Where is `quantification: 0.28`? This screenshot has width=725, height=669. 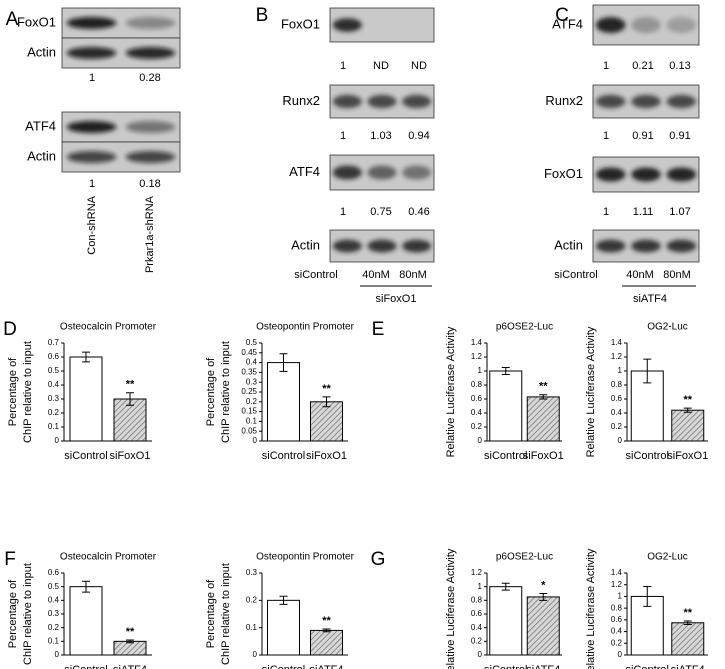
quantification: 0.28 is located at coordinates (149, 78).